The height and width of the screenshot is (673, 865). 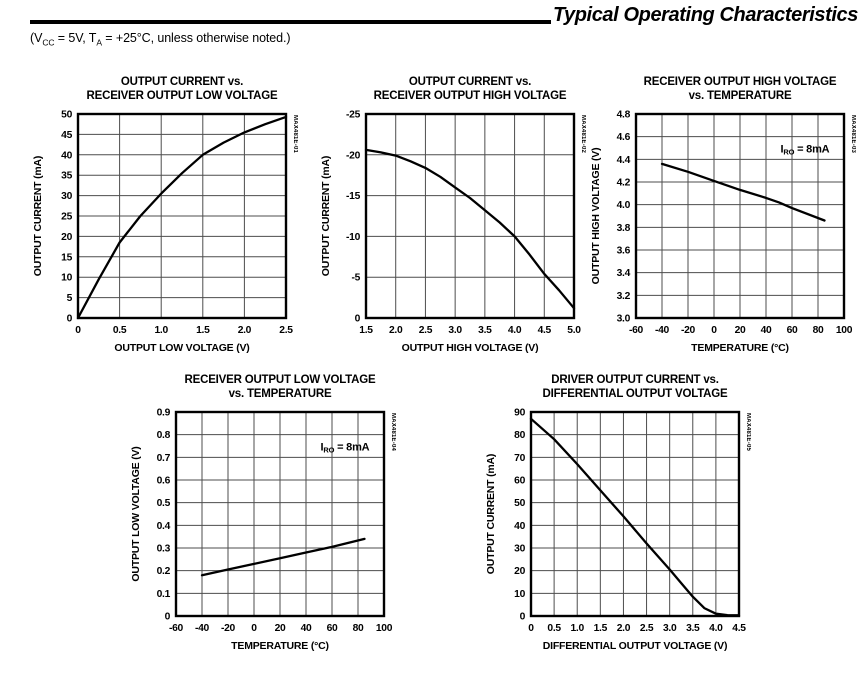 I want to click on figure-number-label: MAX481E-04, so click(x=393, y=432).